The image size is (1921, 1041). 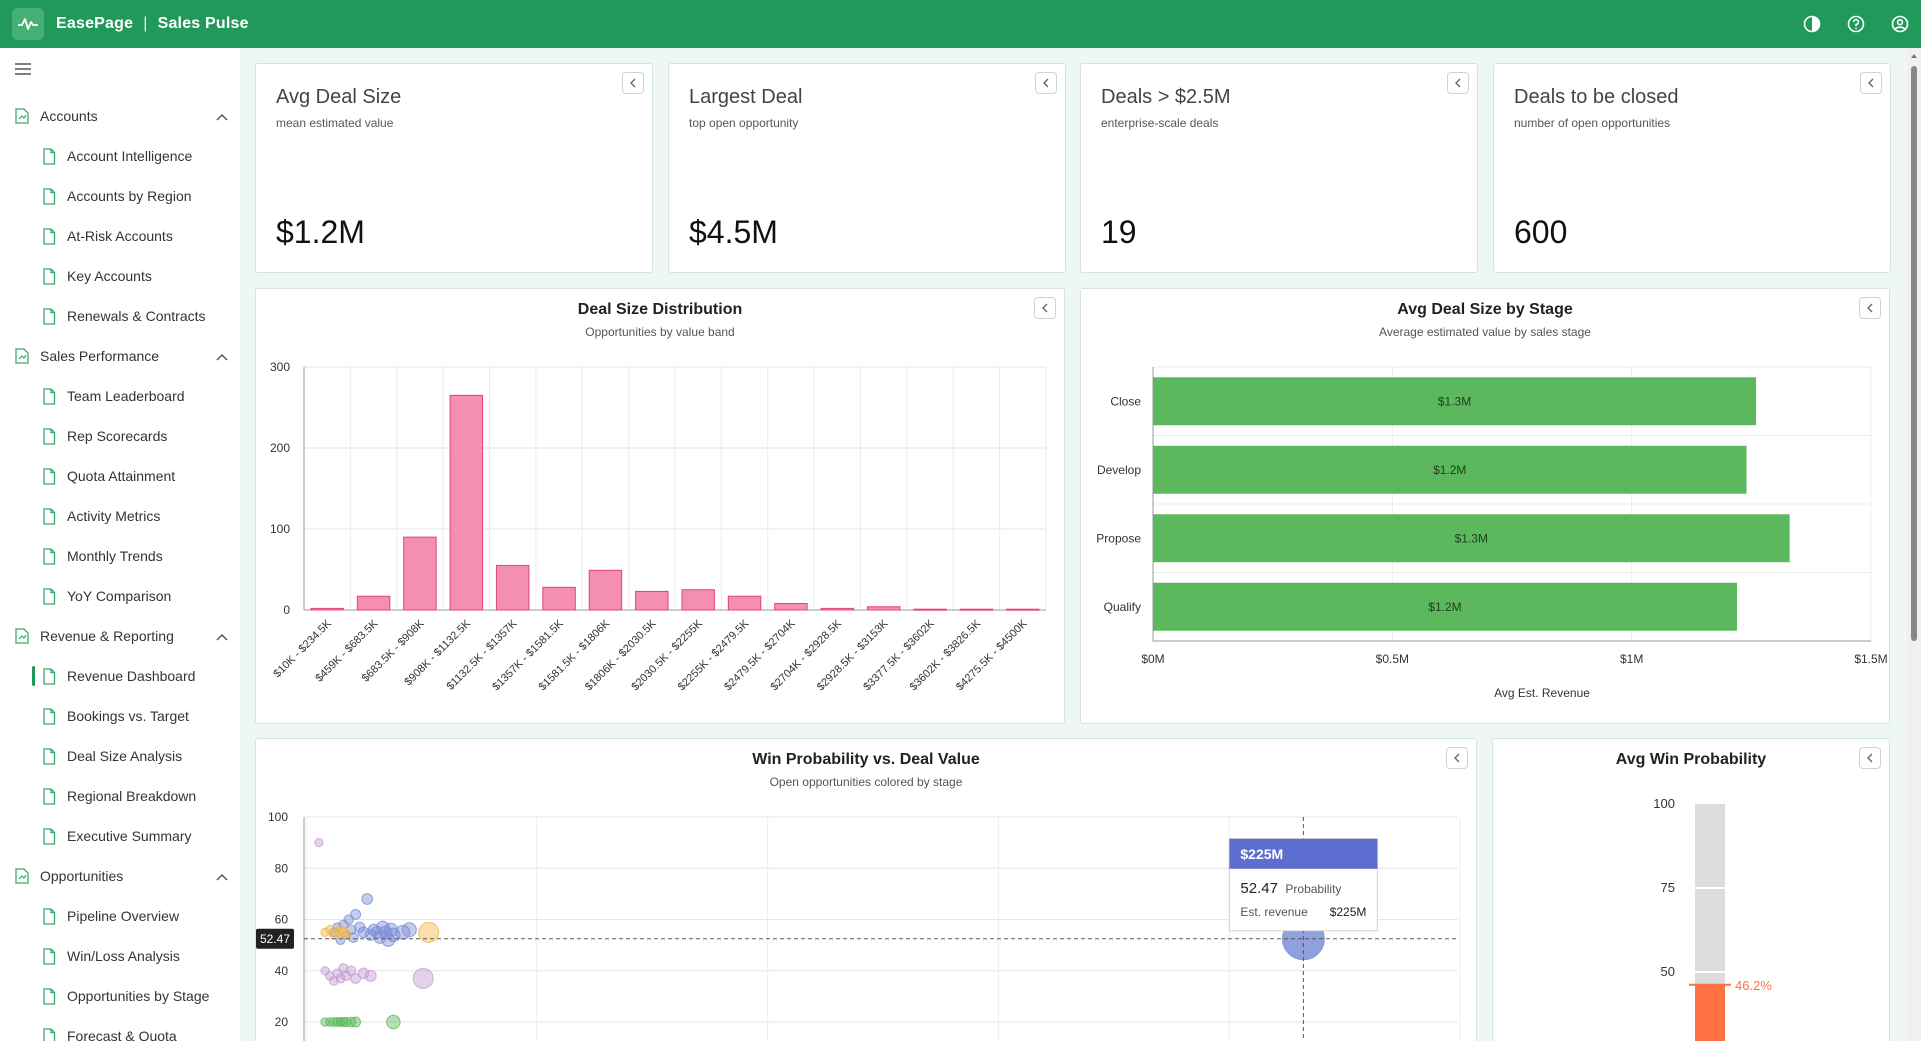 What do you see at coordinates (100, 356) in the screenshot?
I see `sidebar-group-label: Sales Performance` at bounding box center [100, 356].